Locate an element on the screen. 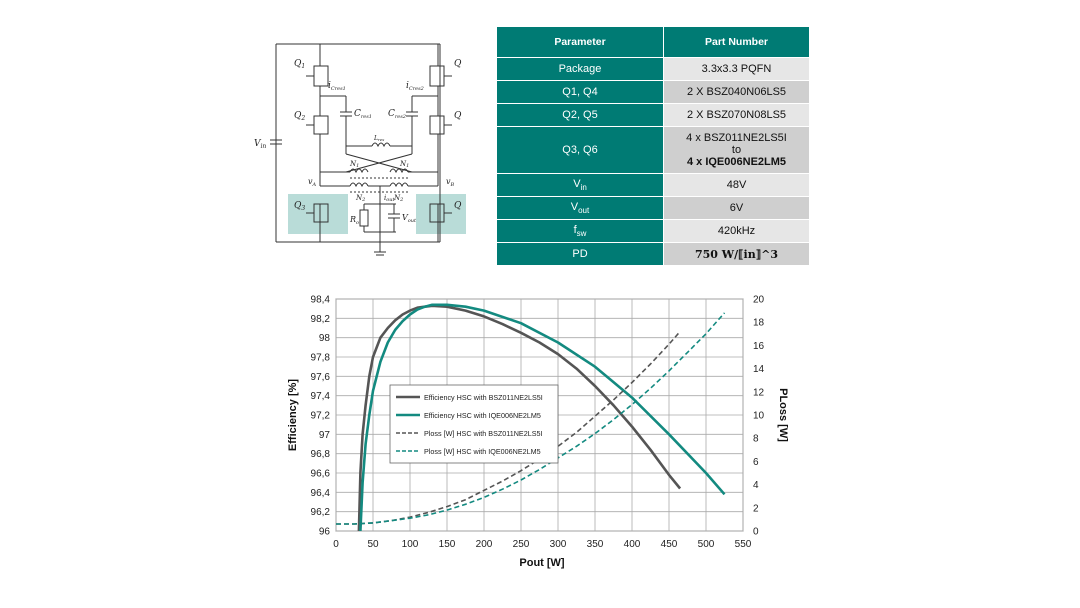 This screenshot has width=1080, height=608. svg-text: Cres1 is located at coordinates (363, 114).